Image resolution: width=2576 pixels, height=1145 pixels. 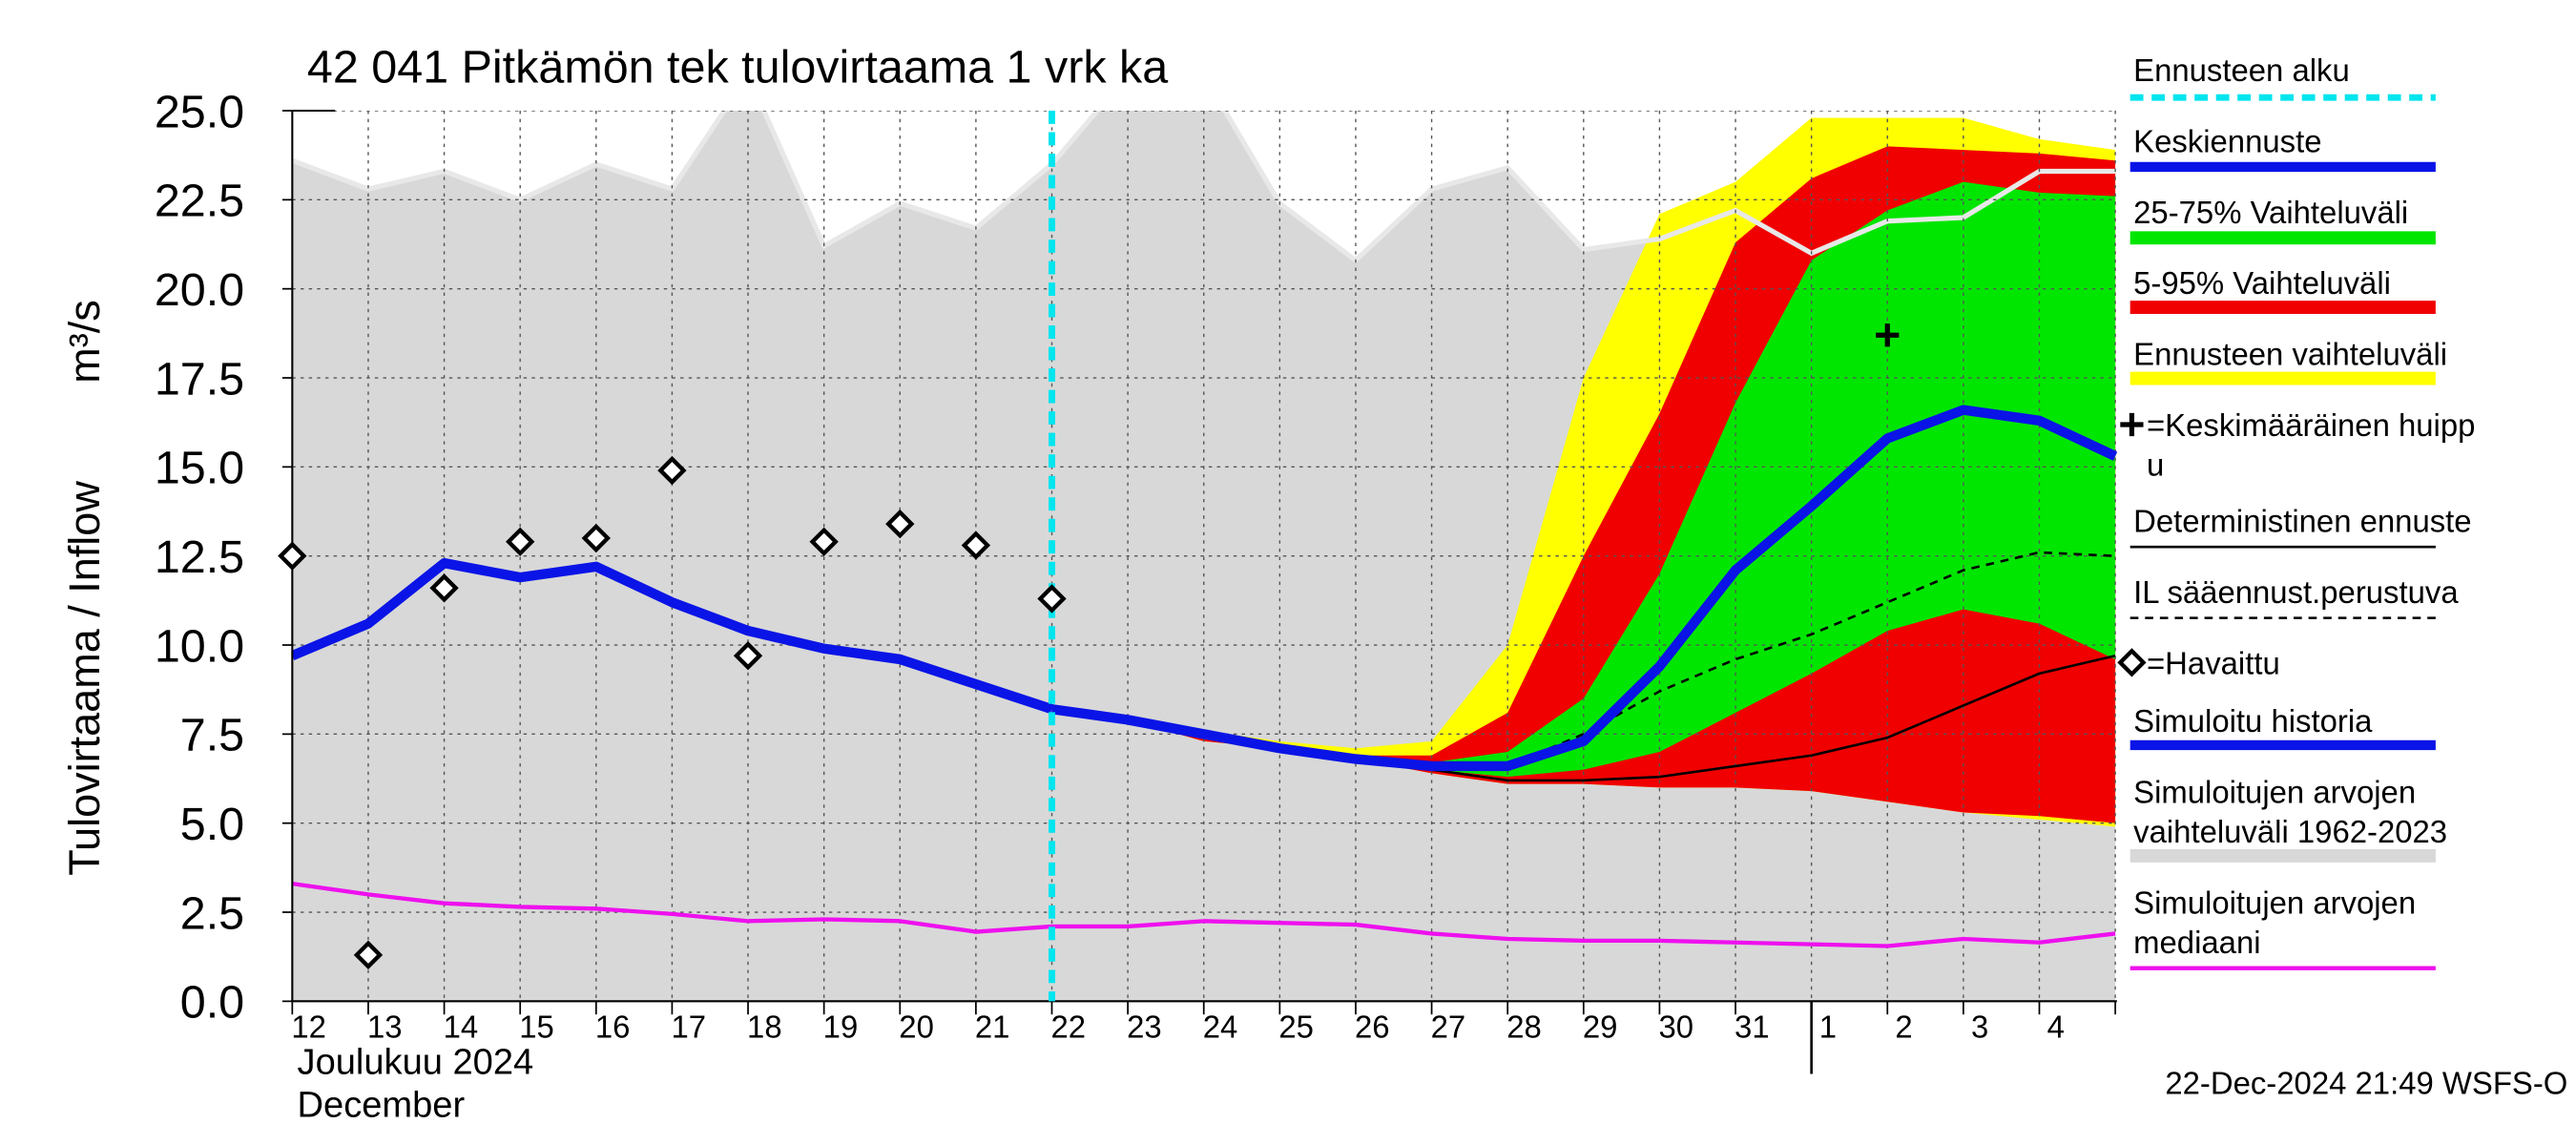 What do you see at coordinates (1828, 1026) in the screenshot?
I see `x-tick-label: 1` at bounding box center [1828, 1026].